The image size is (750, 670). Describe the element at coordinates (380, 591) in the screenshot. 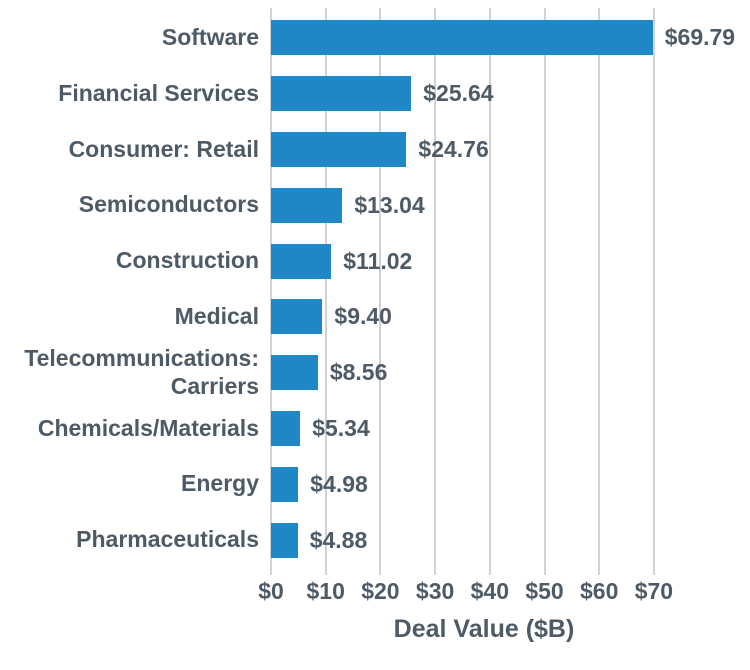

I see `x-tick-label: $20` at that location.